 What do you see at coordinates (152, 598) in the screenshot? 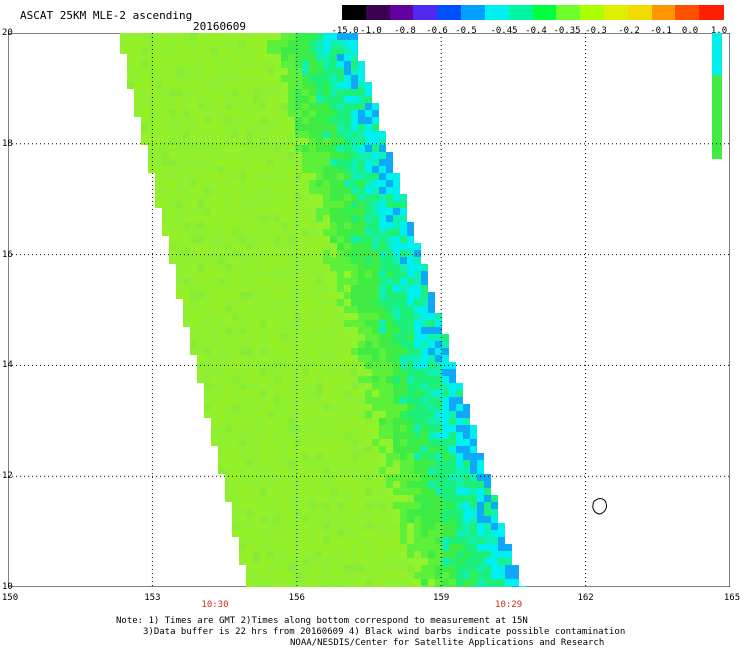
I see `longitude-label: 153` at bounding box center [152, 598].